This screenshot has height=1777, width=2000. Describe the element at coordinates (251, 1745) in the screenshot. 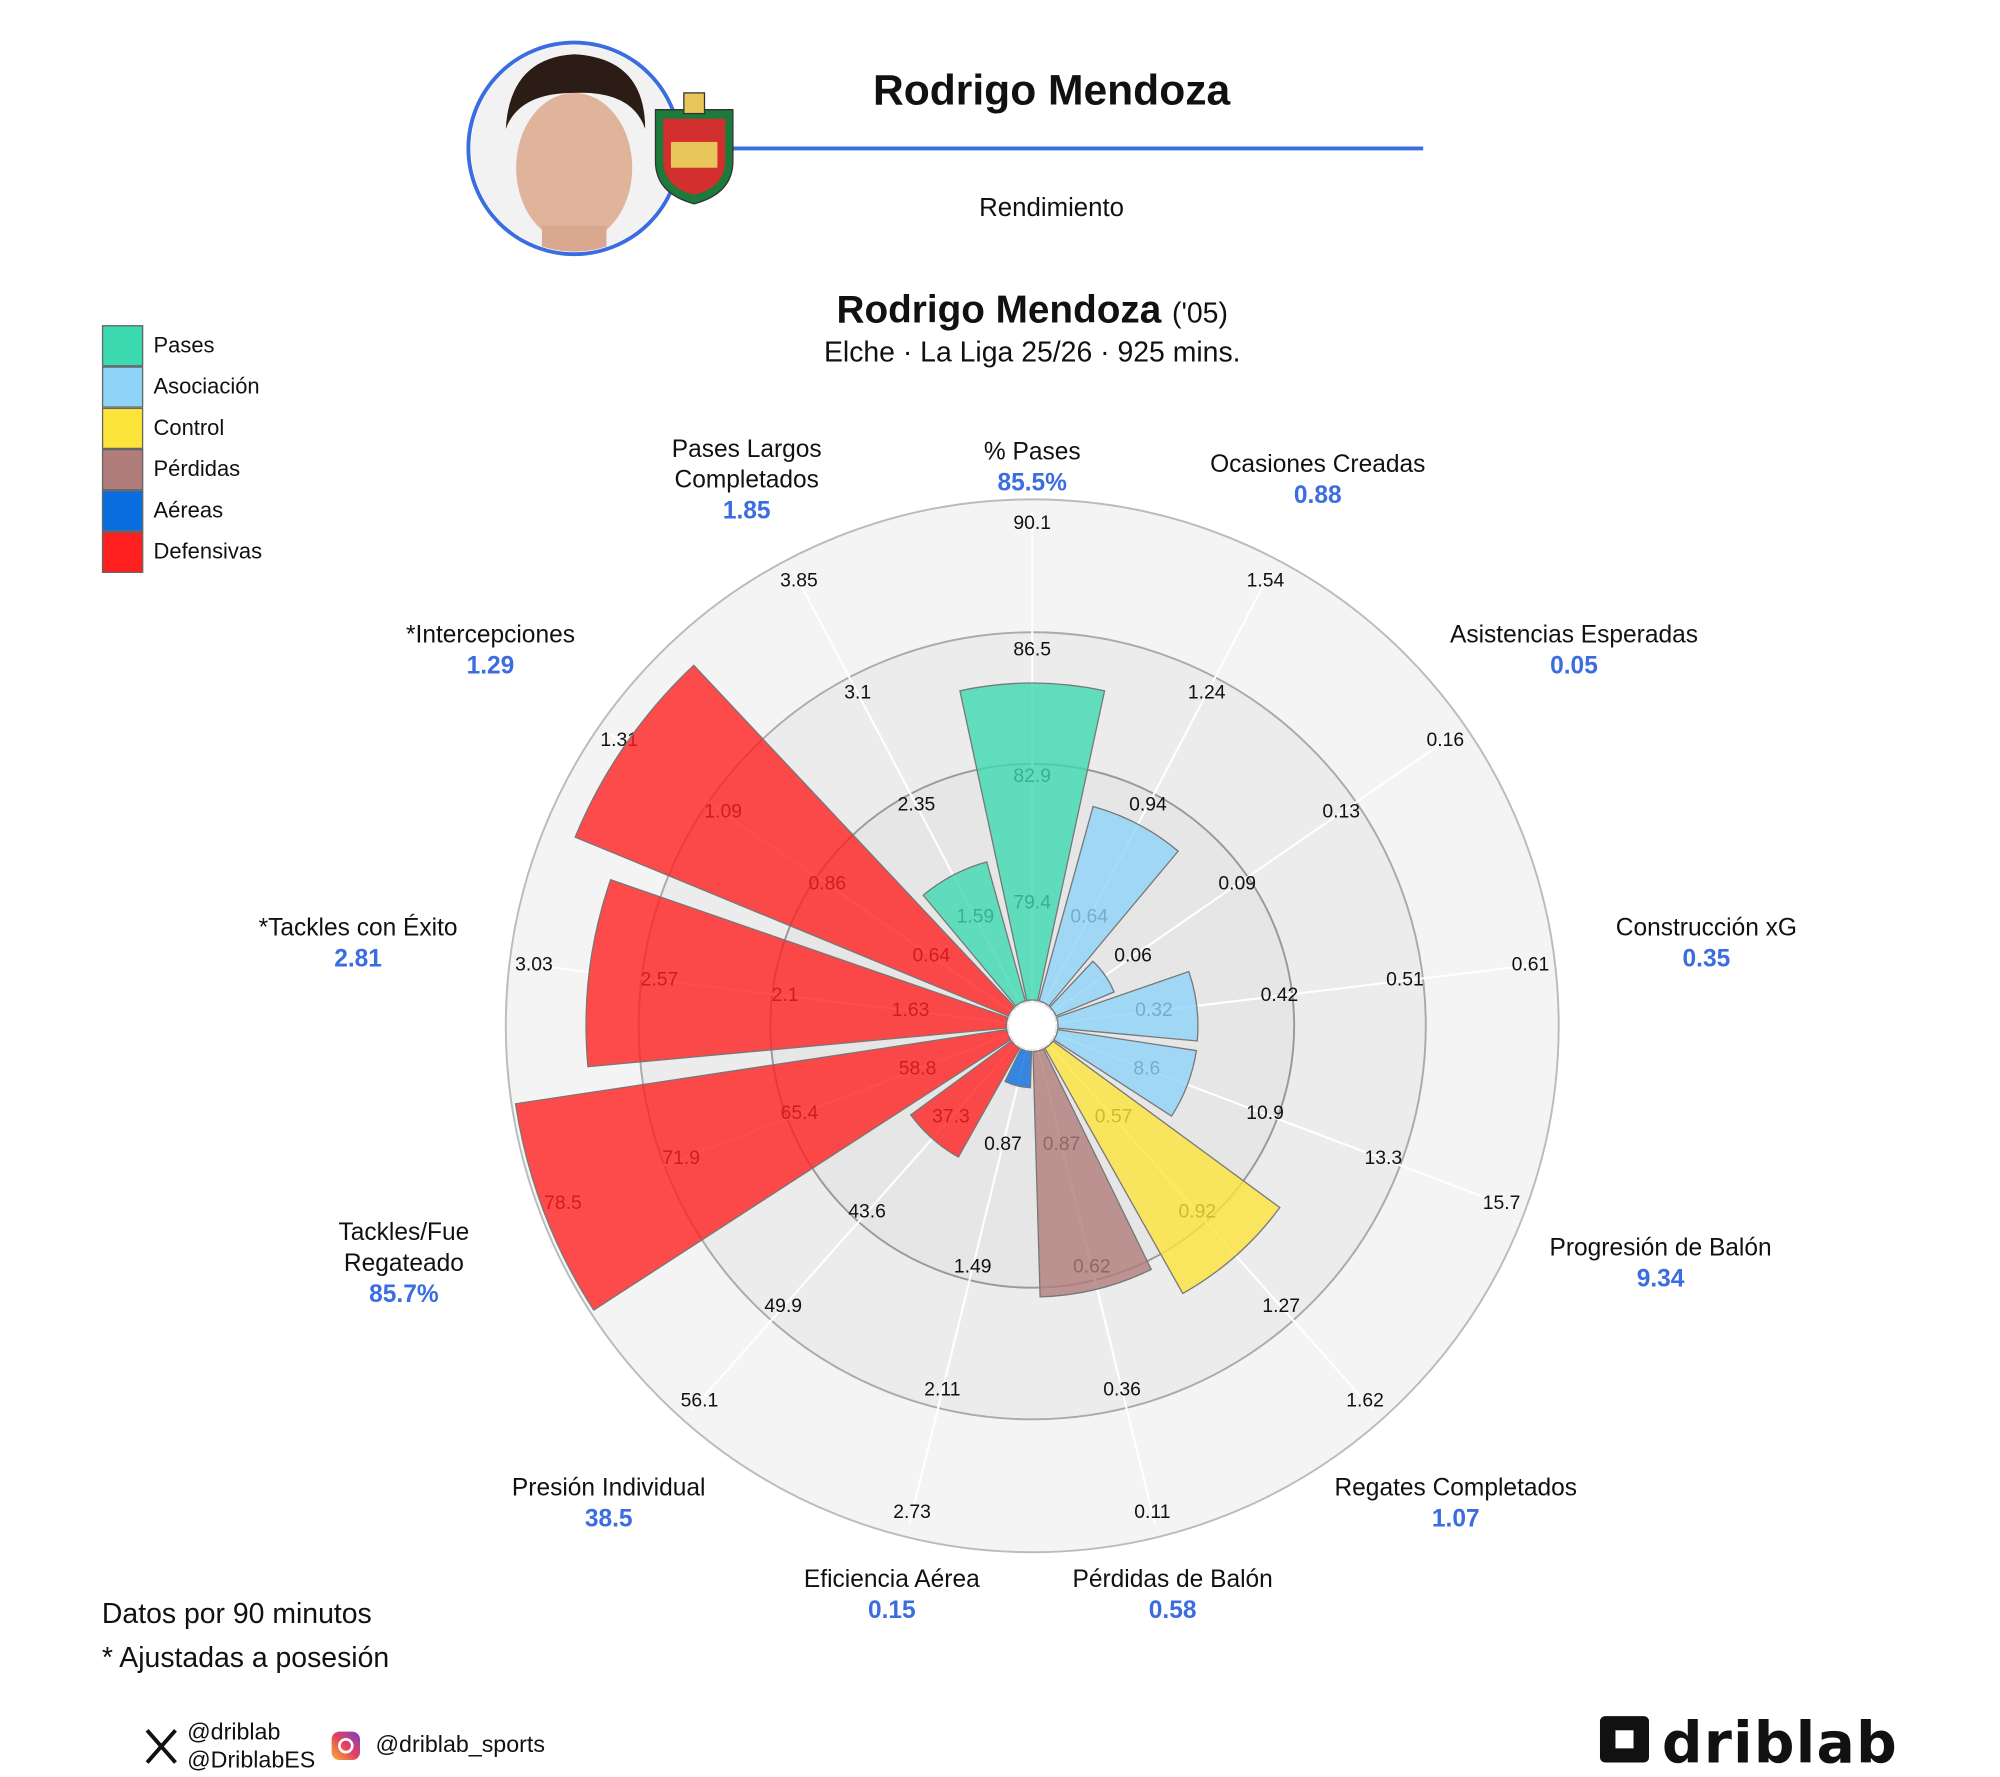

I see `social-x: @driblab @DriblabES` at that location.